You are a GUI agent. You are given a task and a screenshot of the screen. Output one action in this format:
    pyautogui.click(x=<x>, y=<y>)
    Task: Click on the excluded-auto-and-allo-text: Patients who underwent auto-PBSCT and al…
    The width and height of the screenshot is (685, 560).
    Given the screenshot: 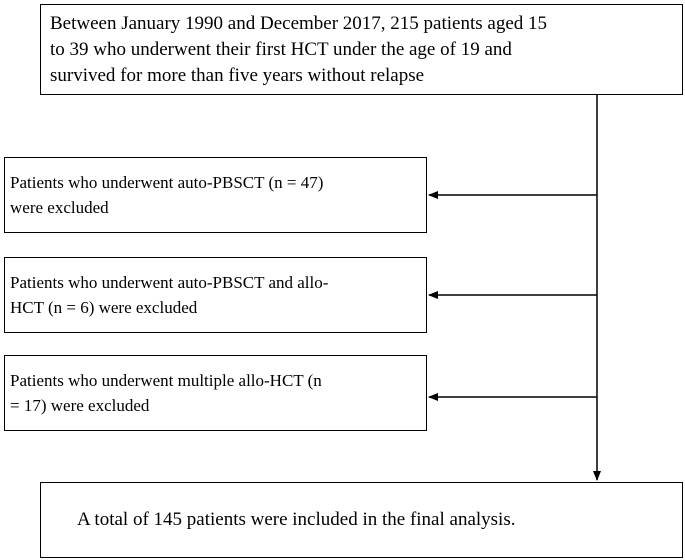 What is the action you would take?
    pyautogui.click(x=169, y=295)
    